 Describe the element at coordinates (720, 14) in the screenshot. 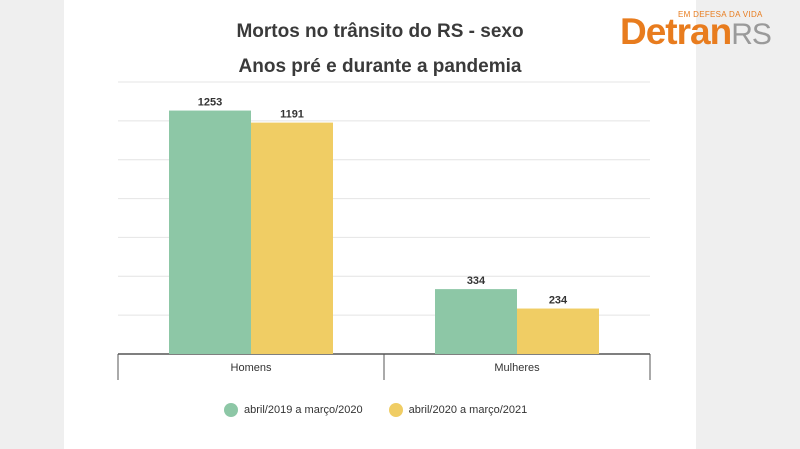

I see `logo-tagline: EM DEFESA DA VIDA` at that location.